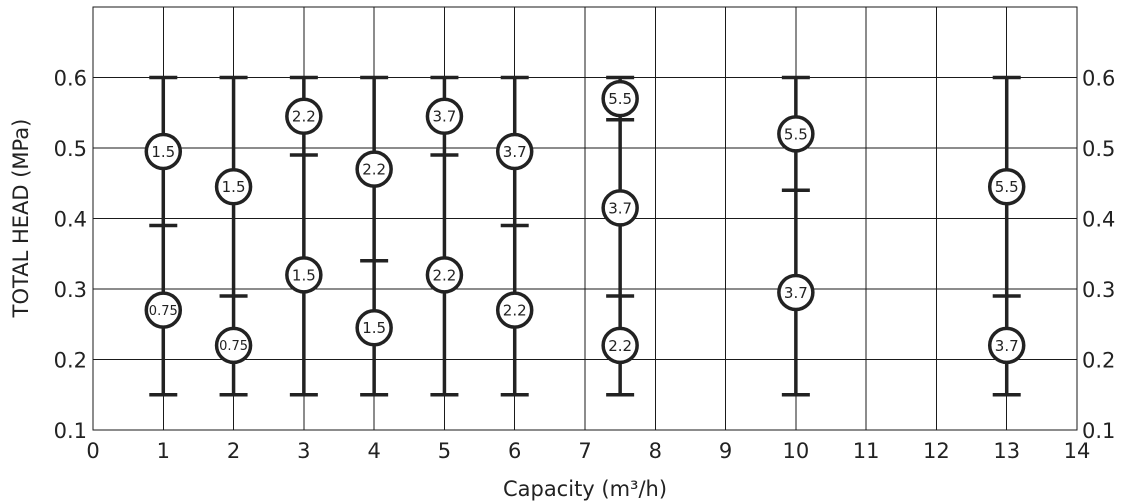  I want to click on x-axis-title: Capacity (m³/h), so click(585, 489).